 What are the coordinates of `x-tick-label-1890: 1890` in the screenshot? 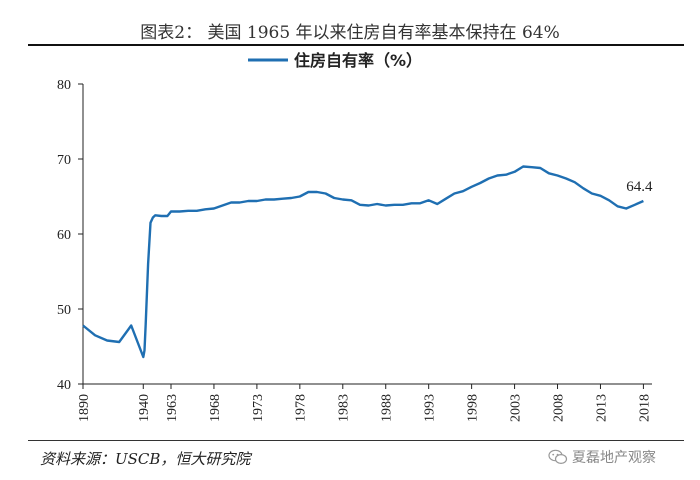 It's located at (84, 408).